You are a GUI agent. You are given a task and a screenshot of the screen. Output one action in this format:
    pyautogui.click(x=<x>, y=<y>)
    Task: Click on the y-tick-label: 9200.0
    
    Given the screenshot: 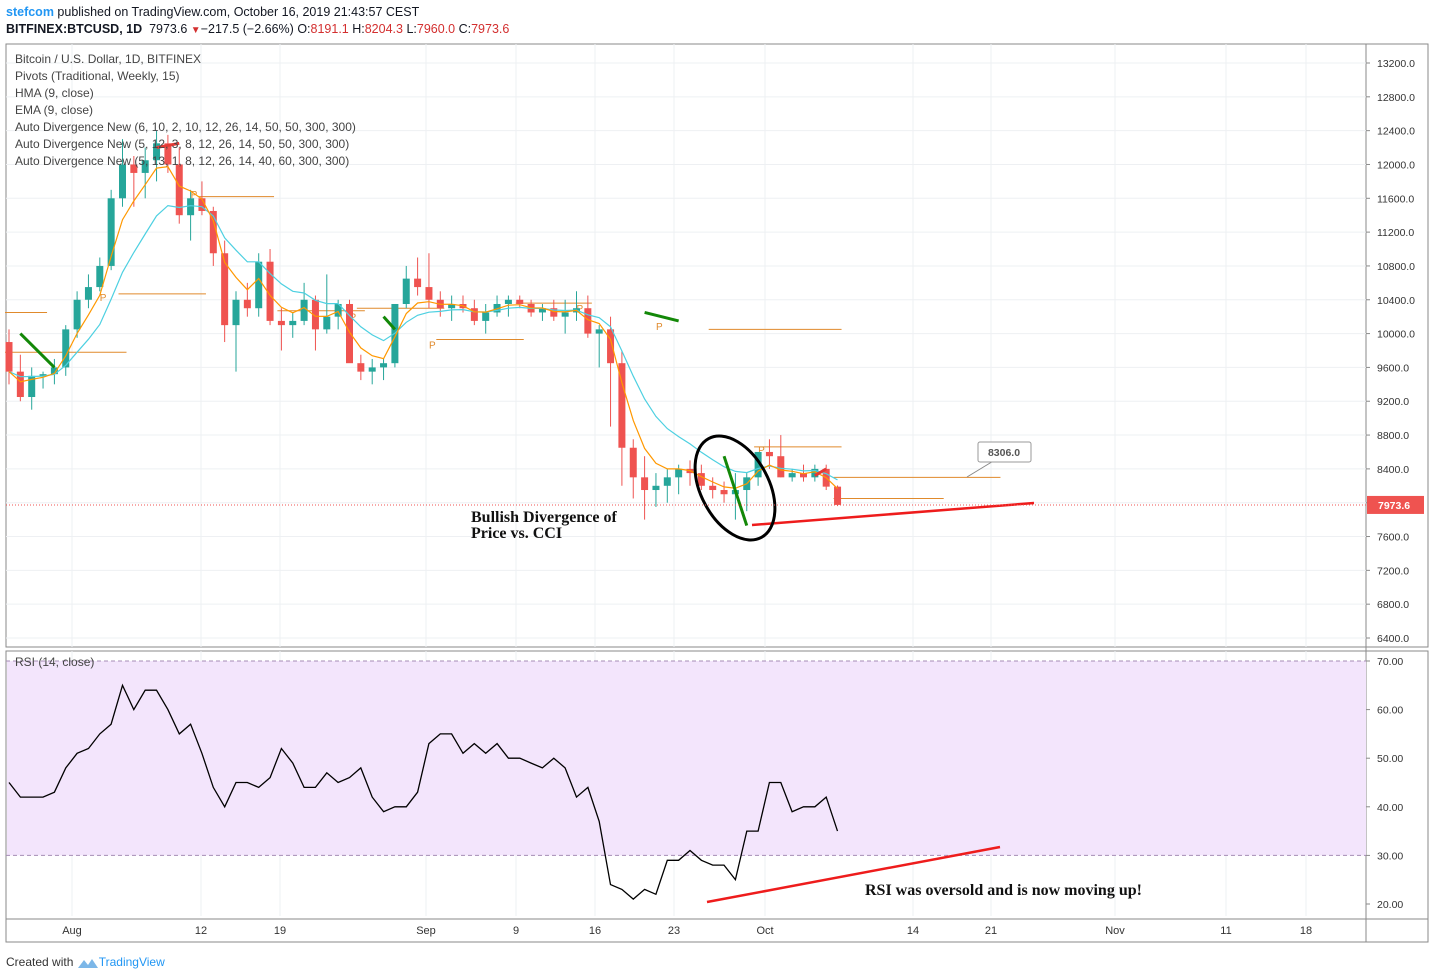 What is the action you would take?
    pyautogui.click(x=1393, y=402)
    